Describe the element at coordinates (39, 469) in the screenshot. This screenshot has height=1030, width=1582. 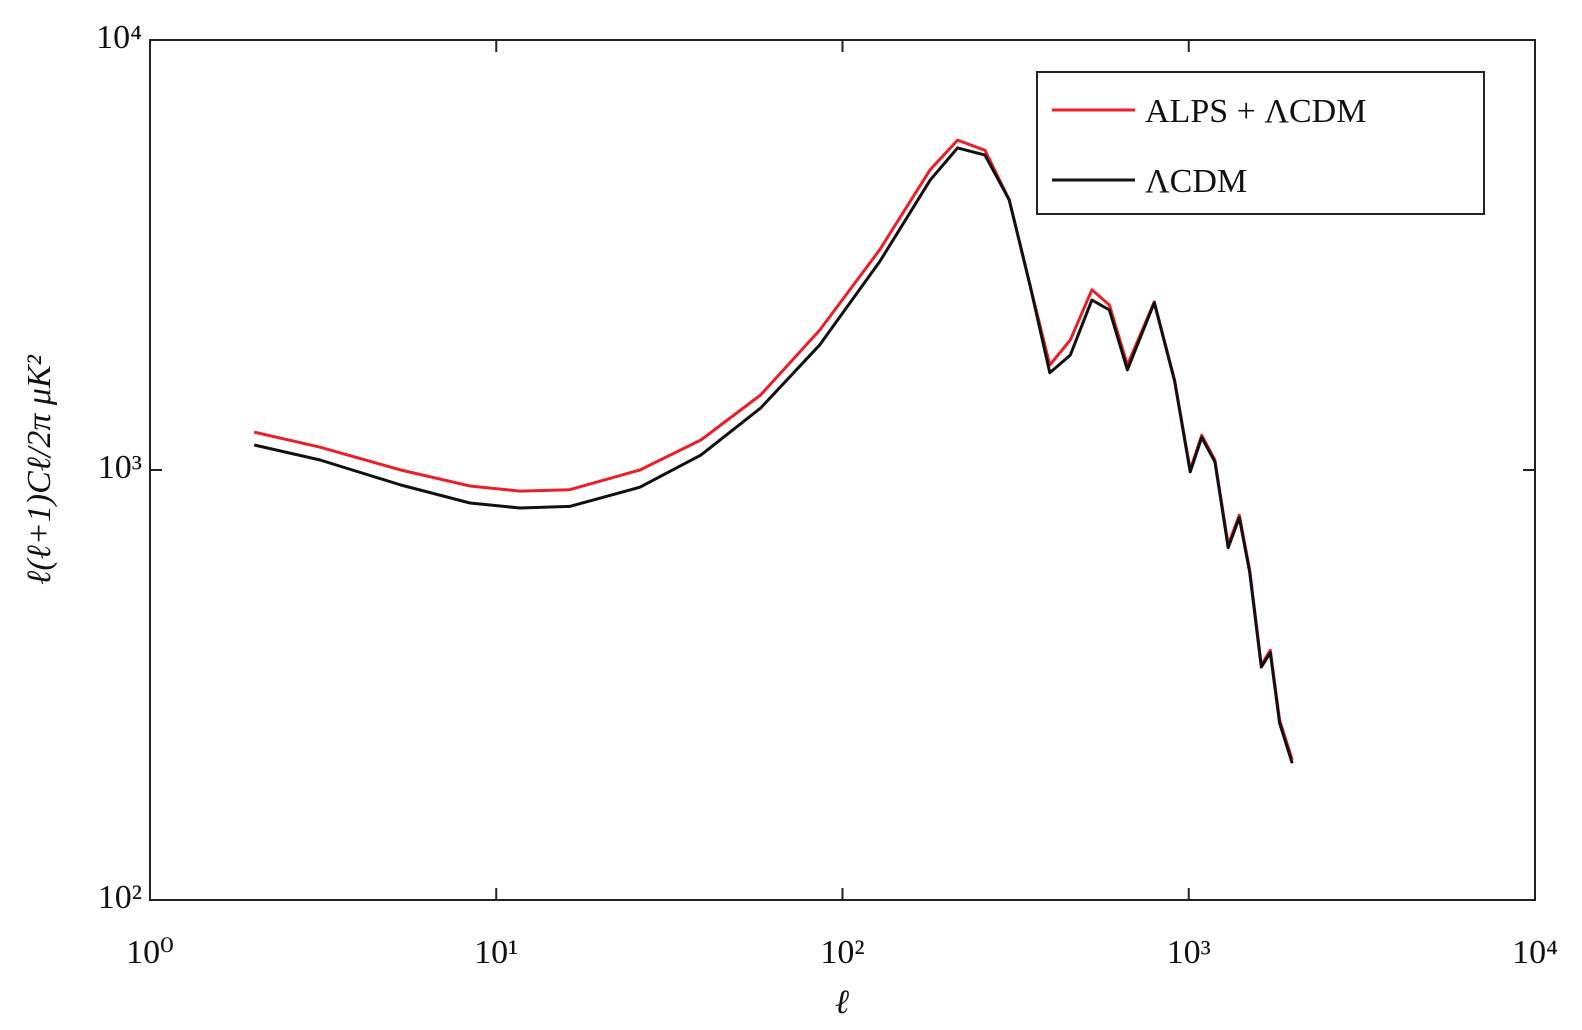
I see `y-axis-label: ℓ(ℓ+1)Cℓ/2π μK²` at that location.